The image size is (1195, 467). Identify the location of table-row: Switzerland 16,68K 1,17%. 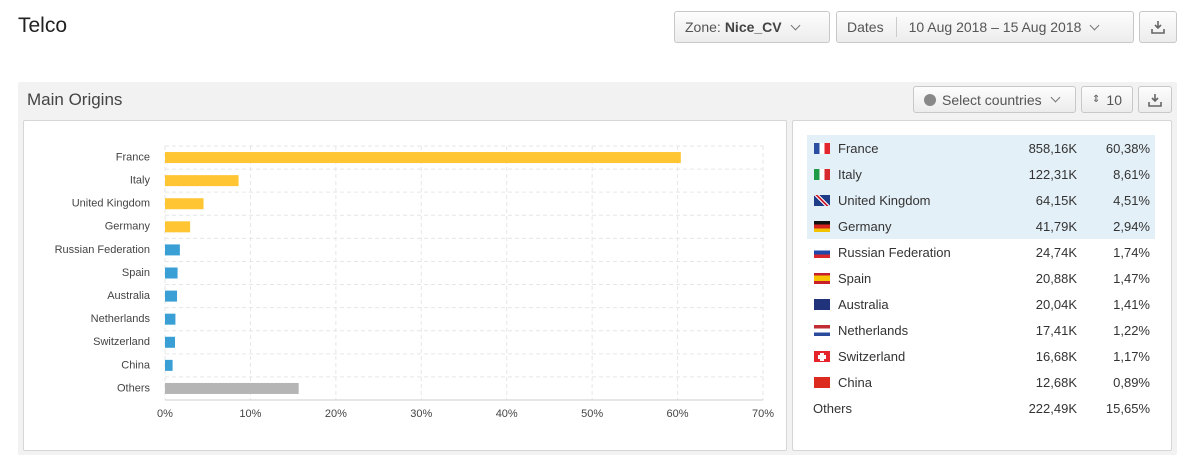
(981, 356).